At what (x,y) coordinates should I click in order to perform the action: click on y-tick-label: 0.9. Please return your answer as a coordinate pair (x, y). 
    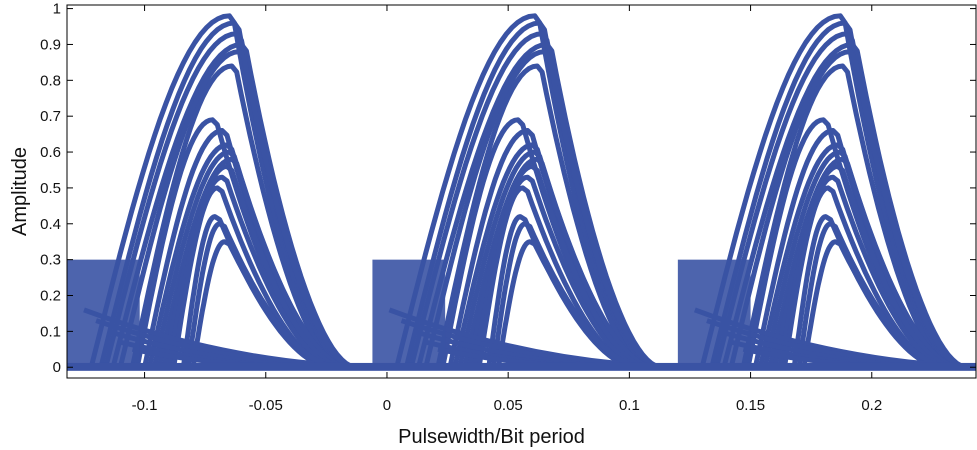
    Looking at the image, I should click on (50, 44).